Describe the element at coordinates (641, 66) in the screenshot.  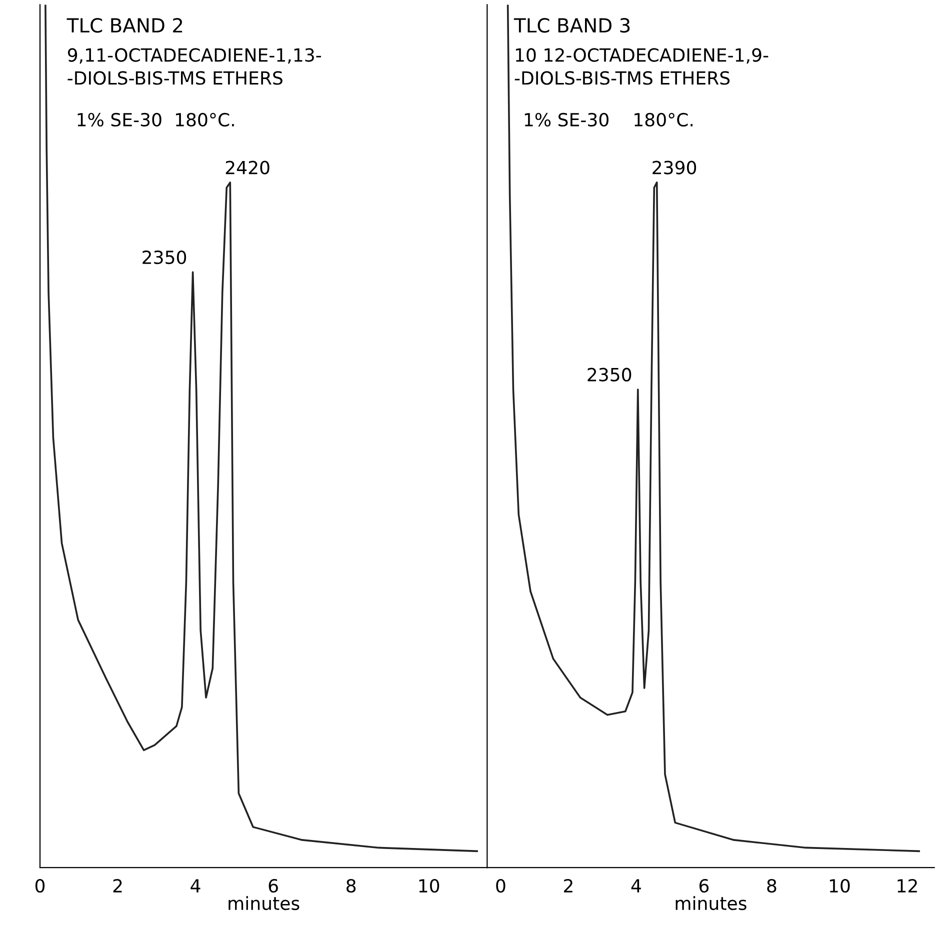
I see `text: 10 12-OCTADECADIENE-1,9- -DIOLS-BIS-TMS ETHERS` at that location.